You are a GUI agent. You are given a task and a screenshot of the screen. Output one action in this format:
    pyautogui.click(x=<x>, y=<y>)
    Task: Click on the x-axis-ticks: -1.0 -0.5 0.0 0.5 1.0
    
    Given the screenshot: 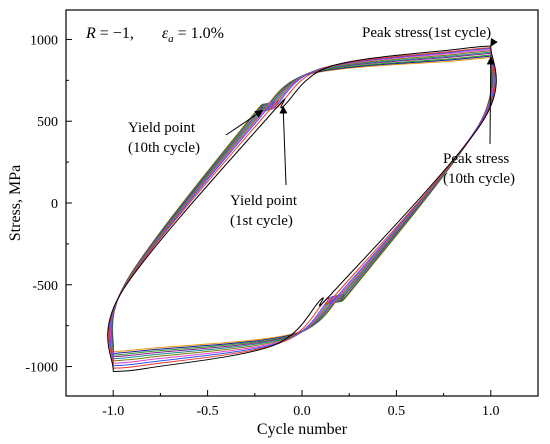 What is the action you would take?
    pyautogui.click(x=301, y=404)
    